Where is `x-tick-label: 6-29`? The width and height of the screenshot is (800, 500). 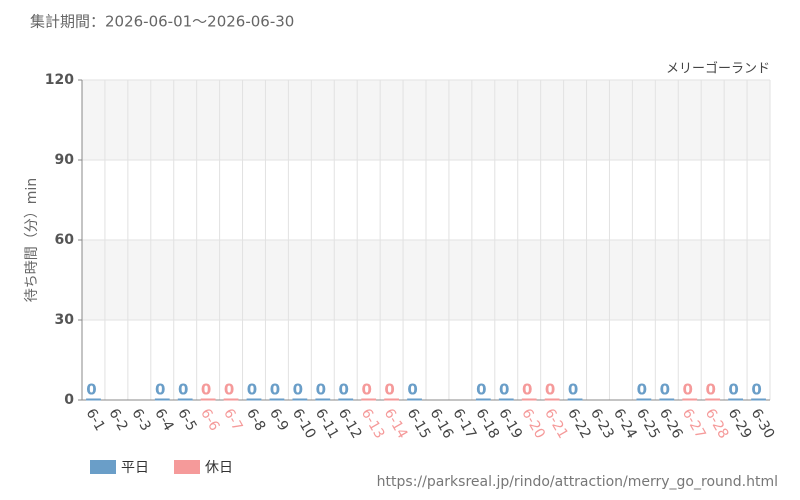
x-tick-label: 6-29 is located at coordinates (740, 424).